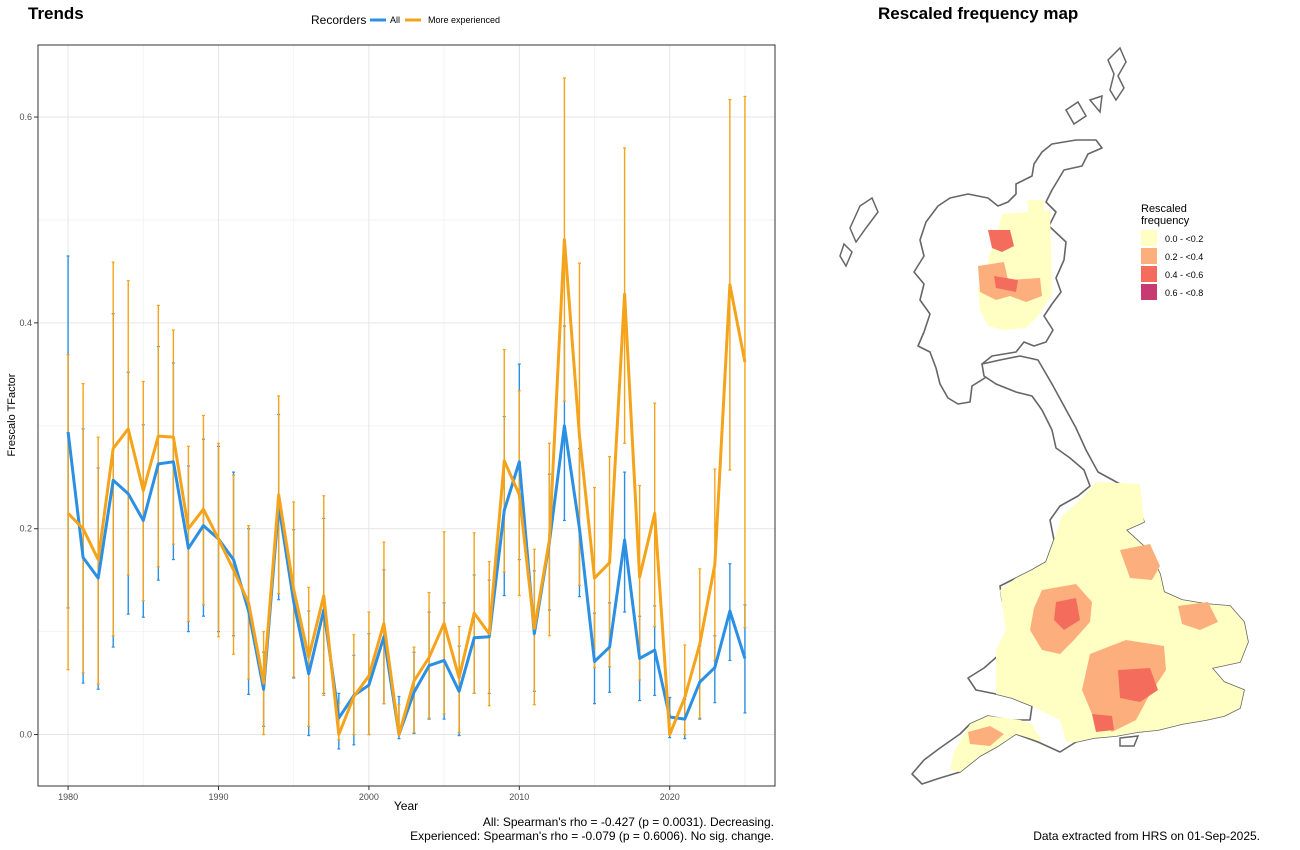  What do you see at coordinates (12, 414) in the screenshot?
I see `y-axis-label: Frescalo TFactor` at bounding box center [12, 414].